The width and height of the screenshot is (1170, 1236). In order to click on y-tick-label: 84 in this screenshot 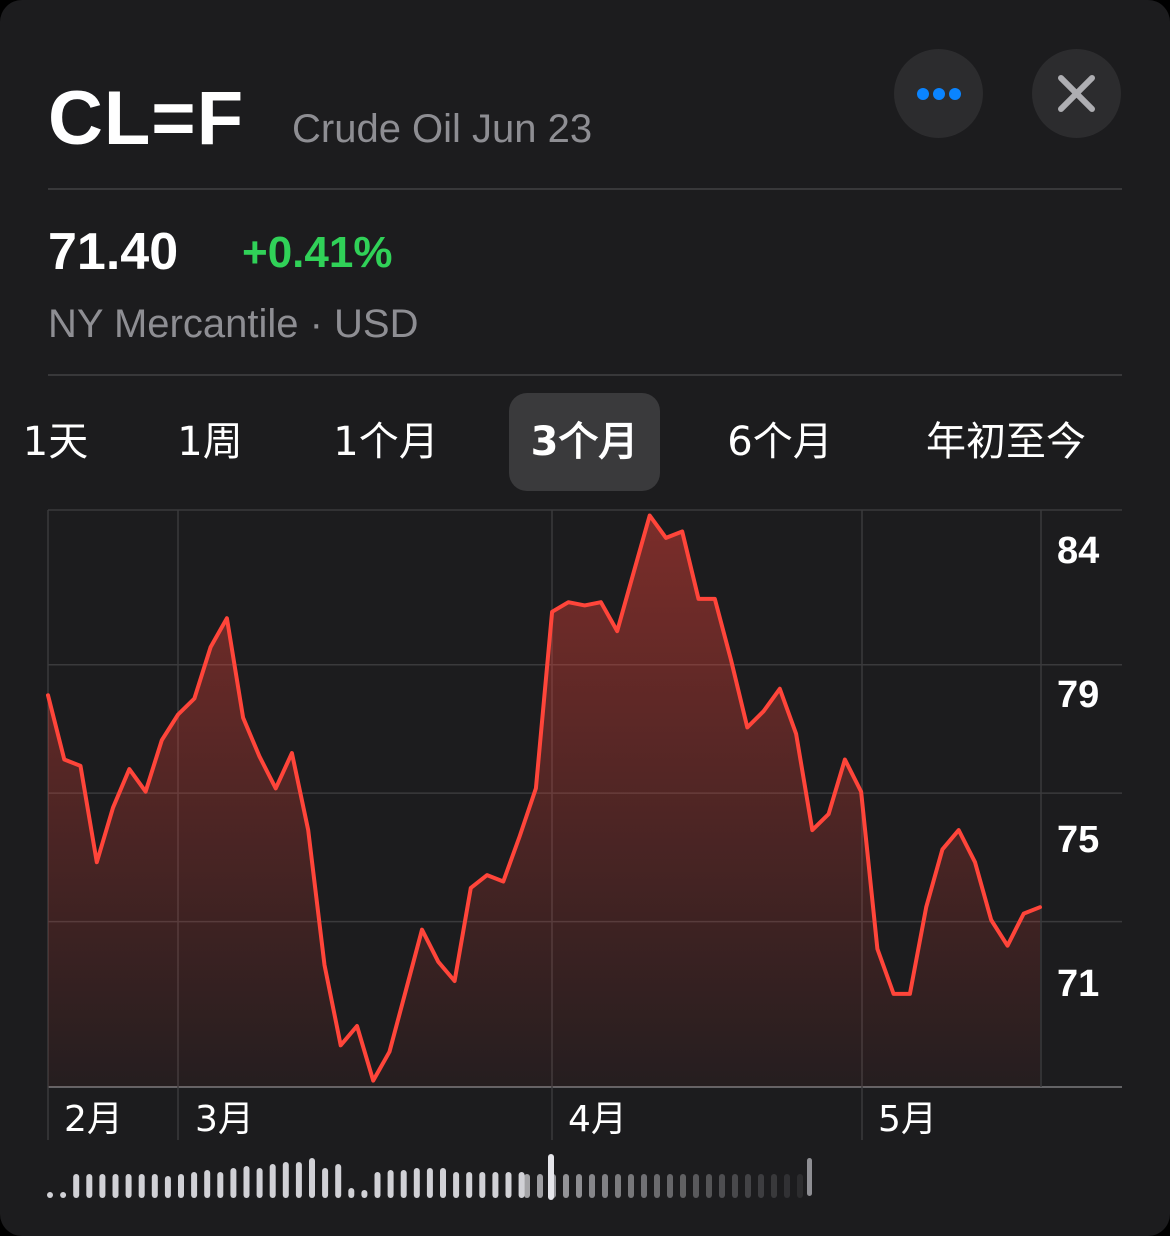, I will do `click(1078, 551)`.